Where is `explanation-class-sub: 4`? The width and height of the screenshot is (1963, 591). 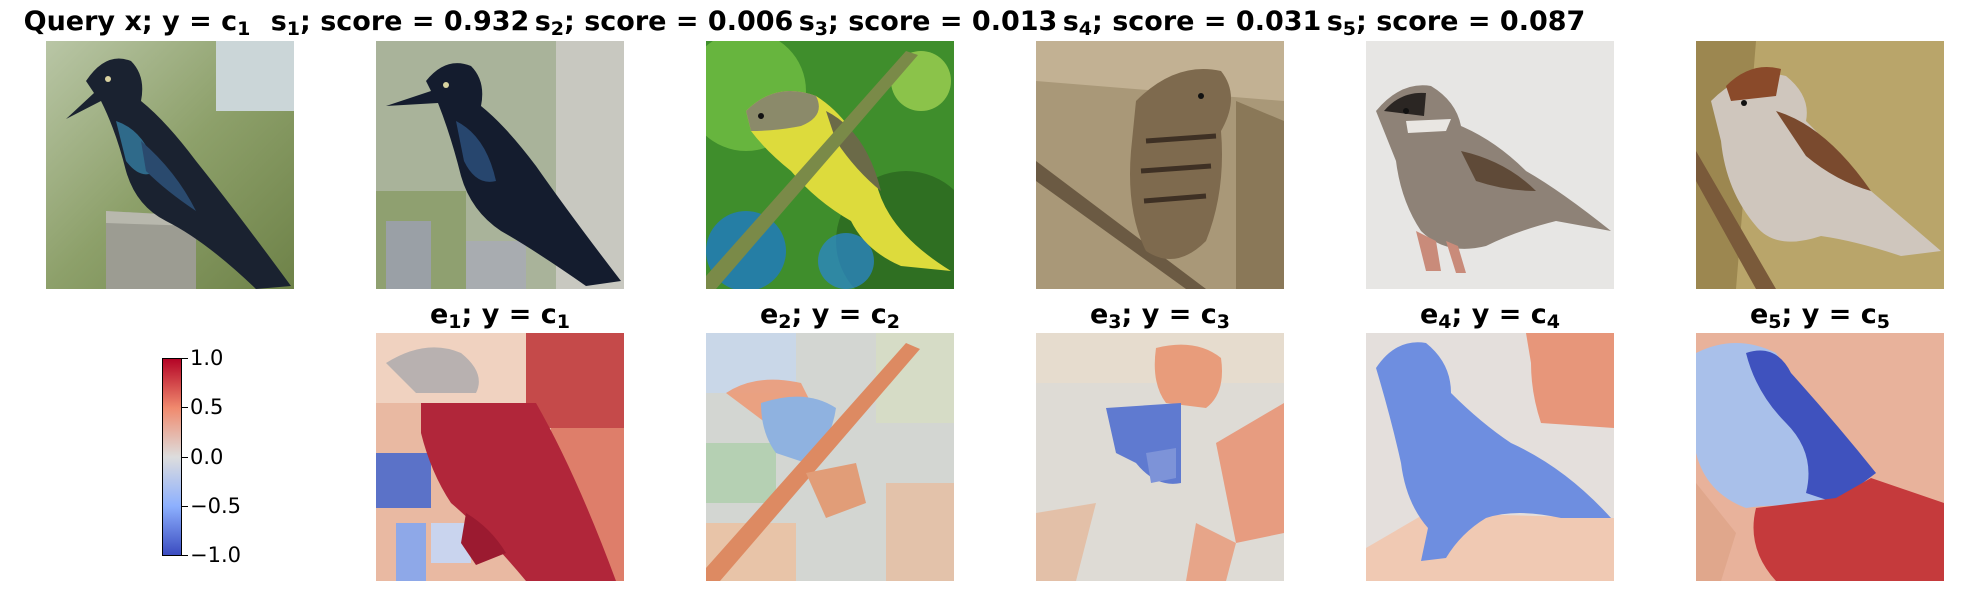
explanation-class-sub: 4 is located at coordinates (1553, 322).